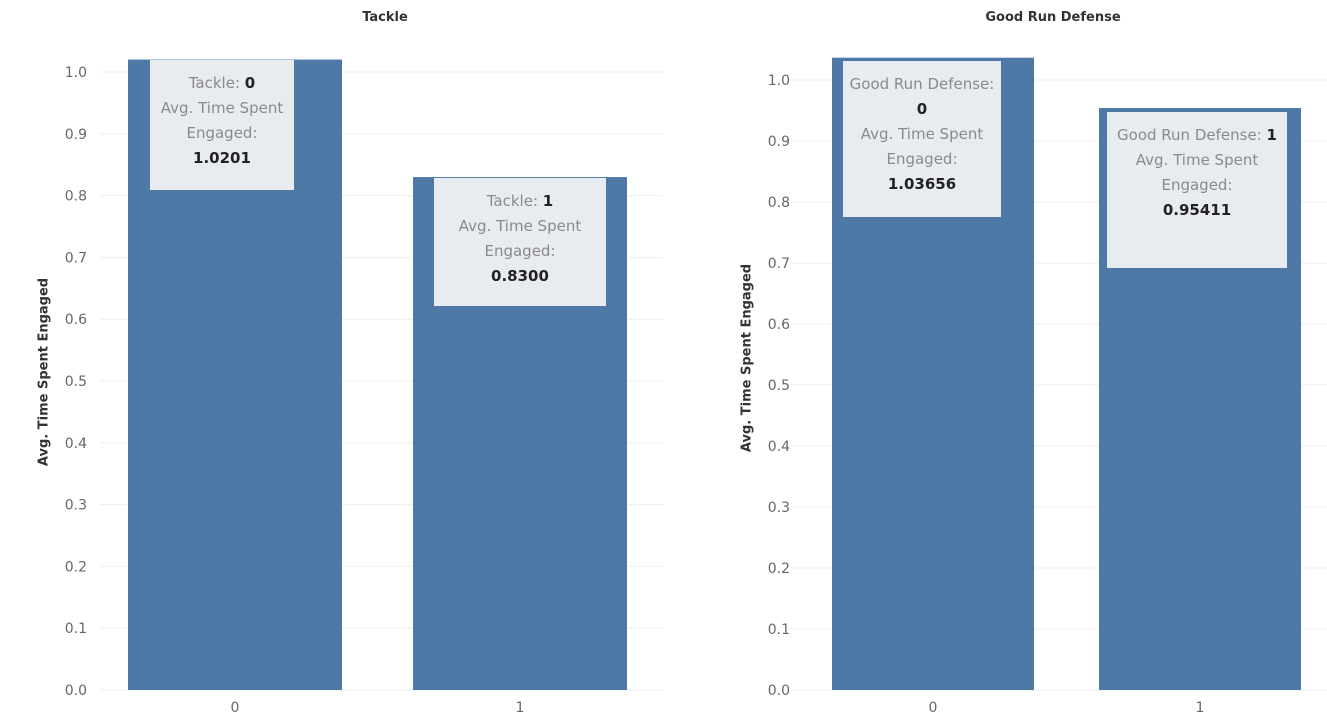 Image resolution: width=1327 pixels, height=727 pixels. Describe the element at coordinates (922, 184) in the screenshot. I see `tooltip-measure-value: 1.03656` at that location.